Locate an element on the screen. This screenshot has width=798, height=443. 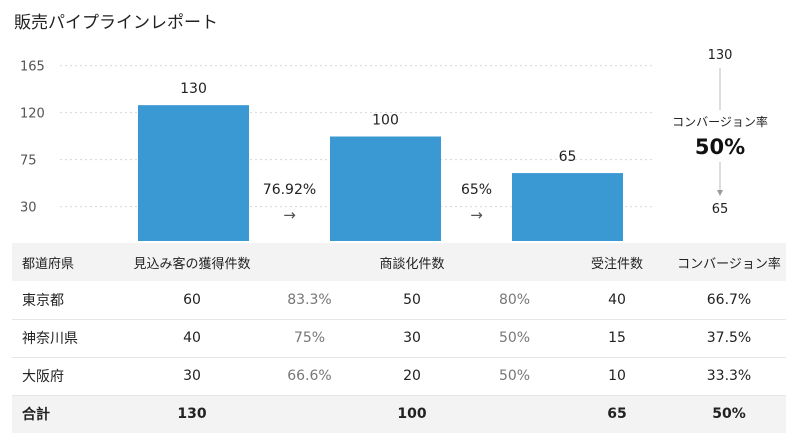
conversion-from: 130 is located at coordinates (720, 55).